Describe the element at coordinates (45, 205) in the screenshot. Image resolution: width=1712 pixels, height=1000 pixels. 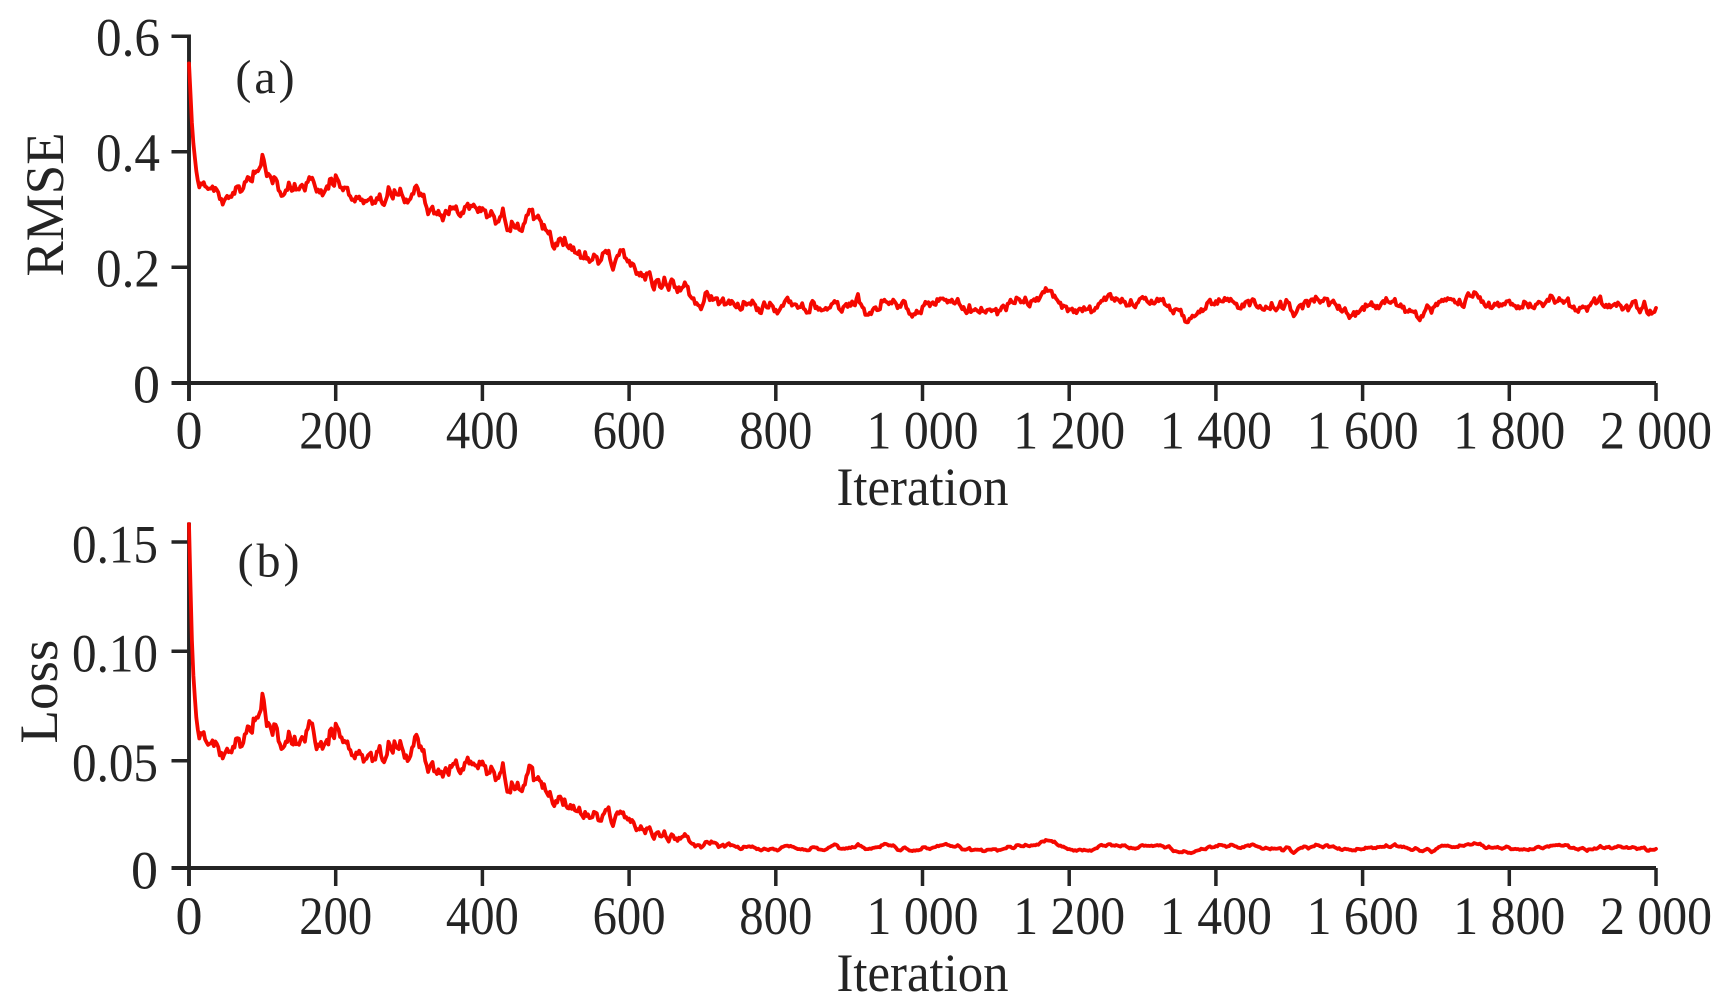
I see `svg-text: RMSE` at that location.